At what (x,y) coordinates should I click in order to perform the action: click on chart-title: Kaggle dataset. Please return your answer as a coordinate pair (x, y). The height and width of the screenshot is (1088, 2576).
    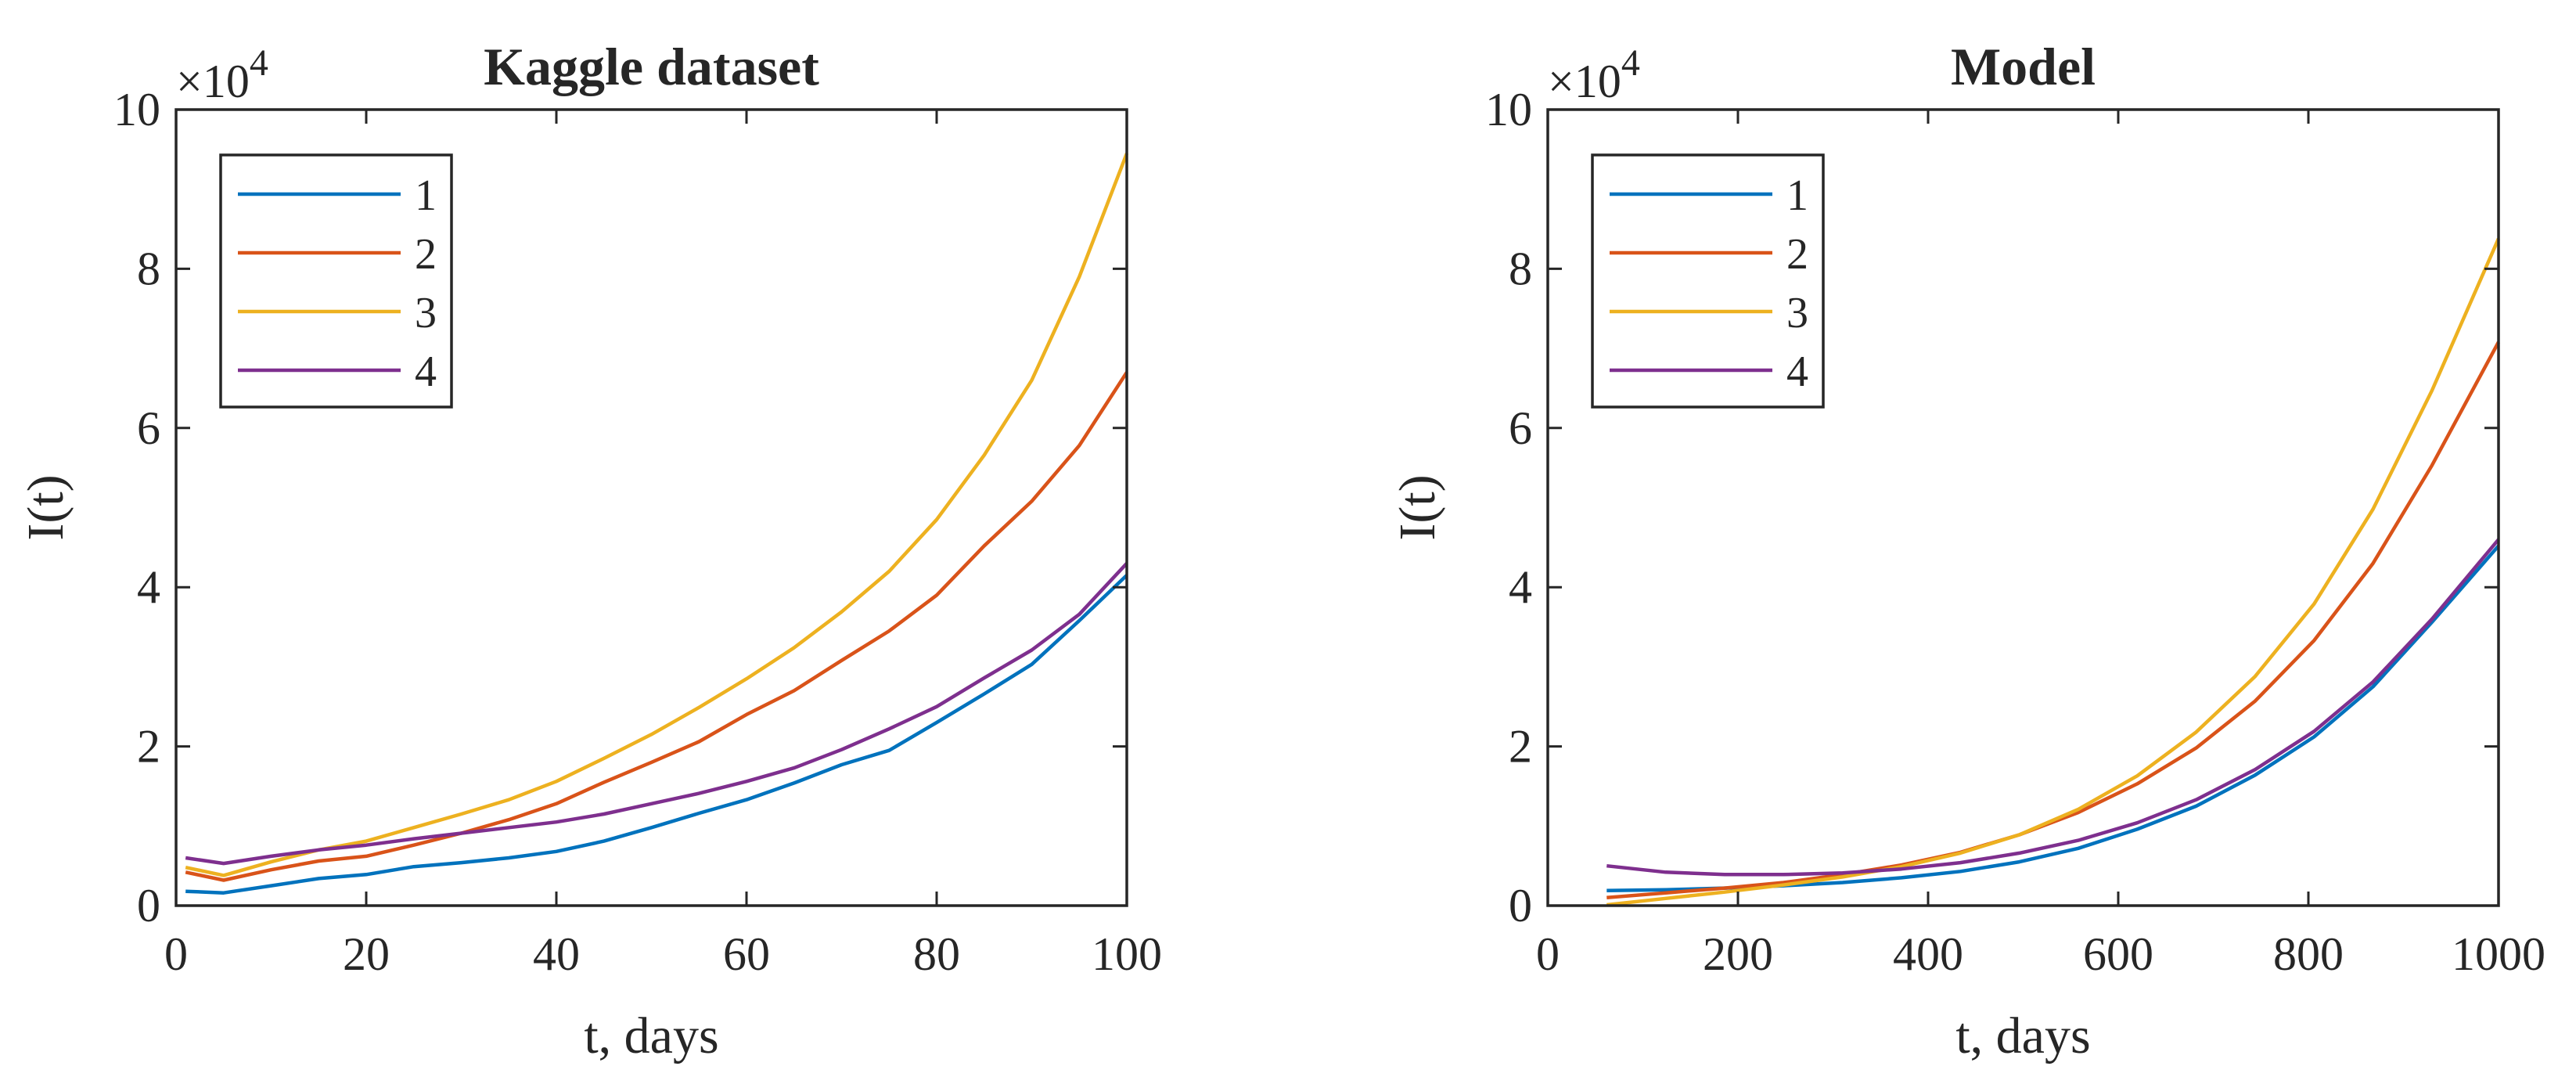
    Looking at the image, I should click on (652, 66).